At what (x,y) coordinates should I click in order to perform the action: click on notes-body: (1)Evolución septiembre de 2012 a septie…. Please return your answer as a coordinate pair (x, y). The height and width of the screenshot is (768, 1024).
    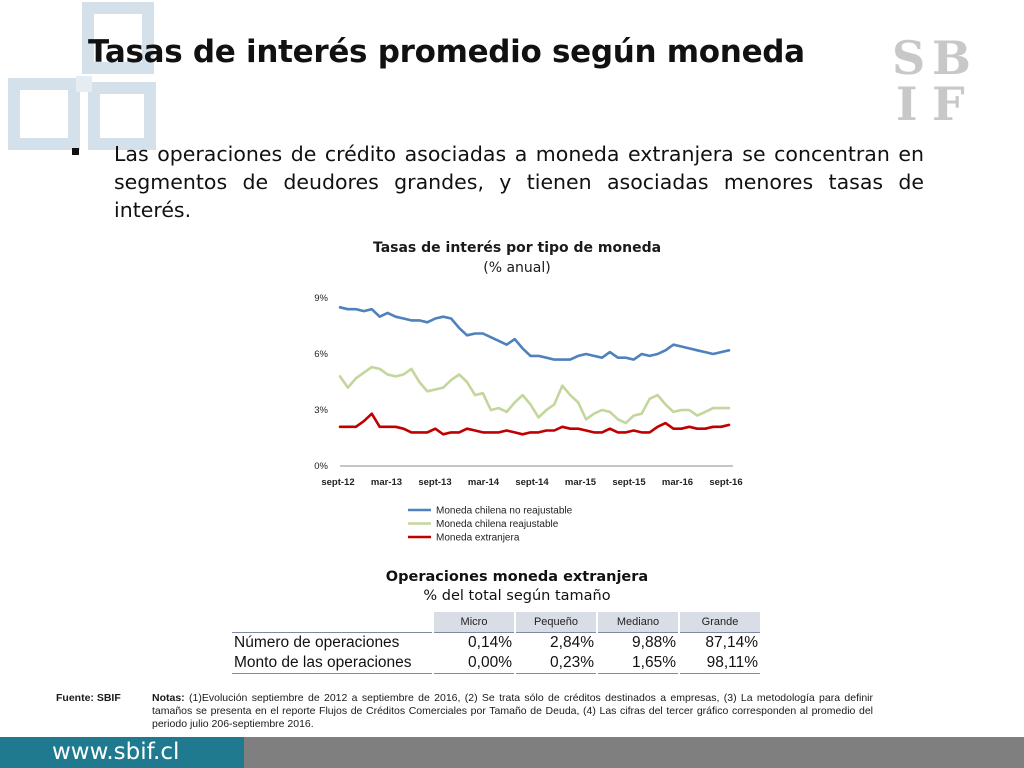
    Looking at the image, I should click on (513, 711).